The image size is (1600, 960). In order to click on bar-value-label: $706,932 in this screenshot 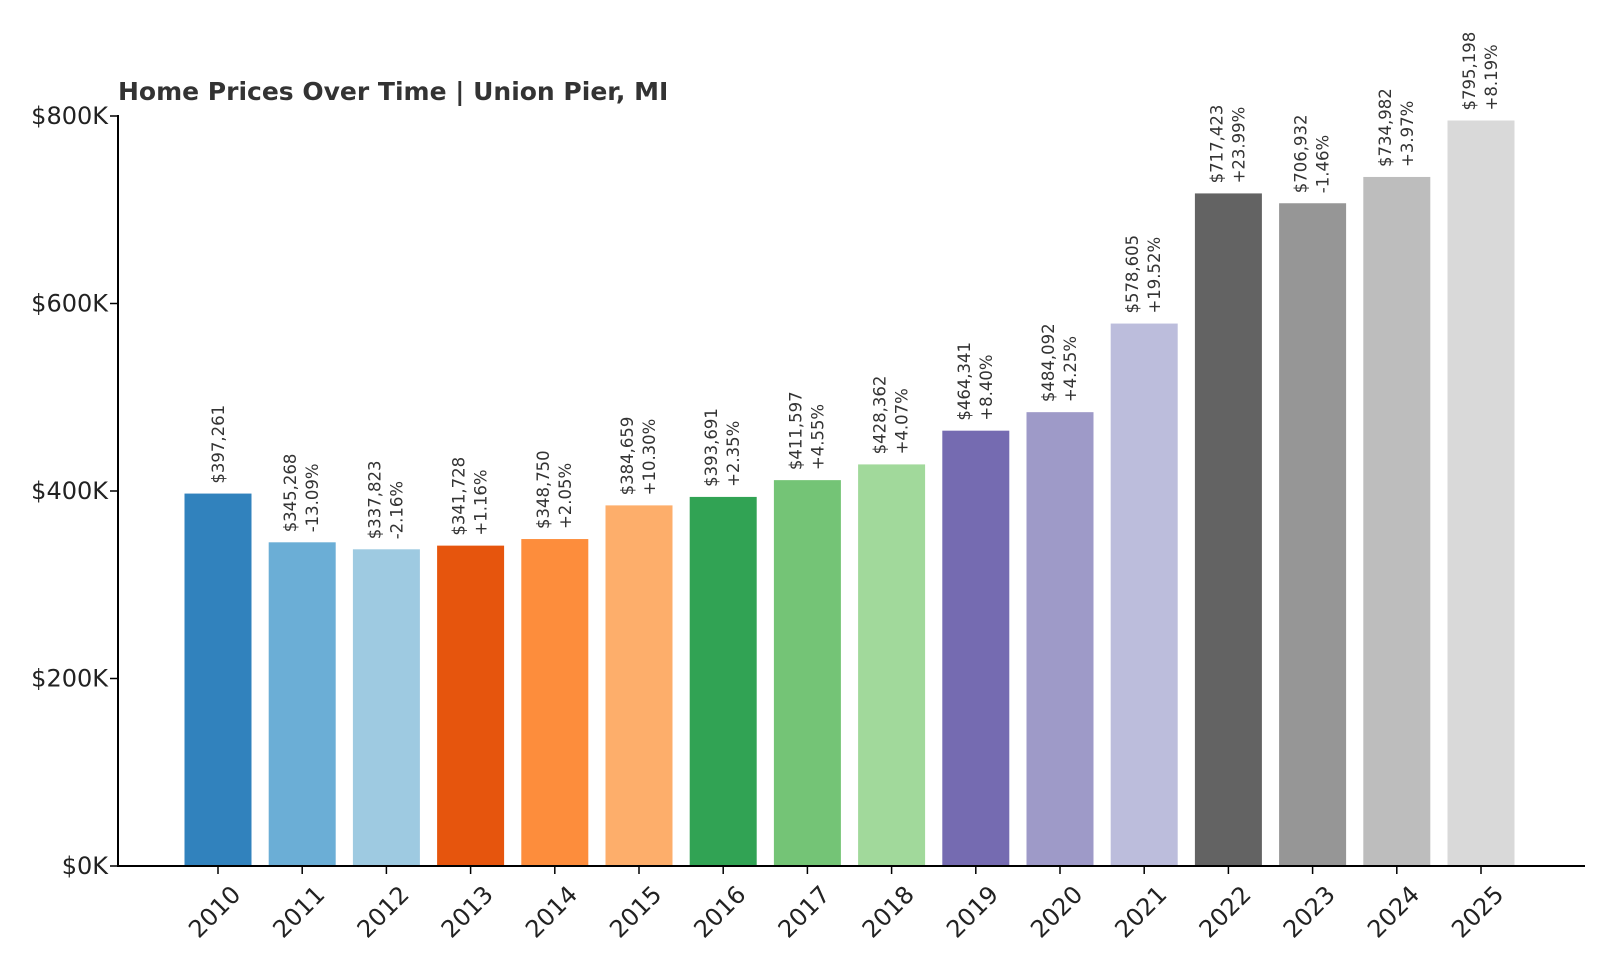, I will do `click(1301, 154)`.